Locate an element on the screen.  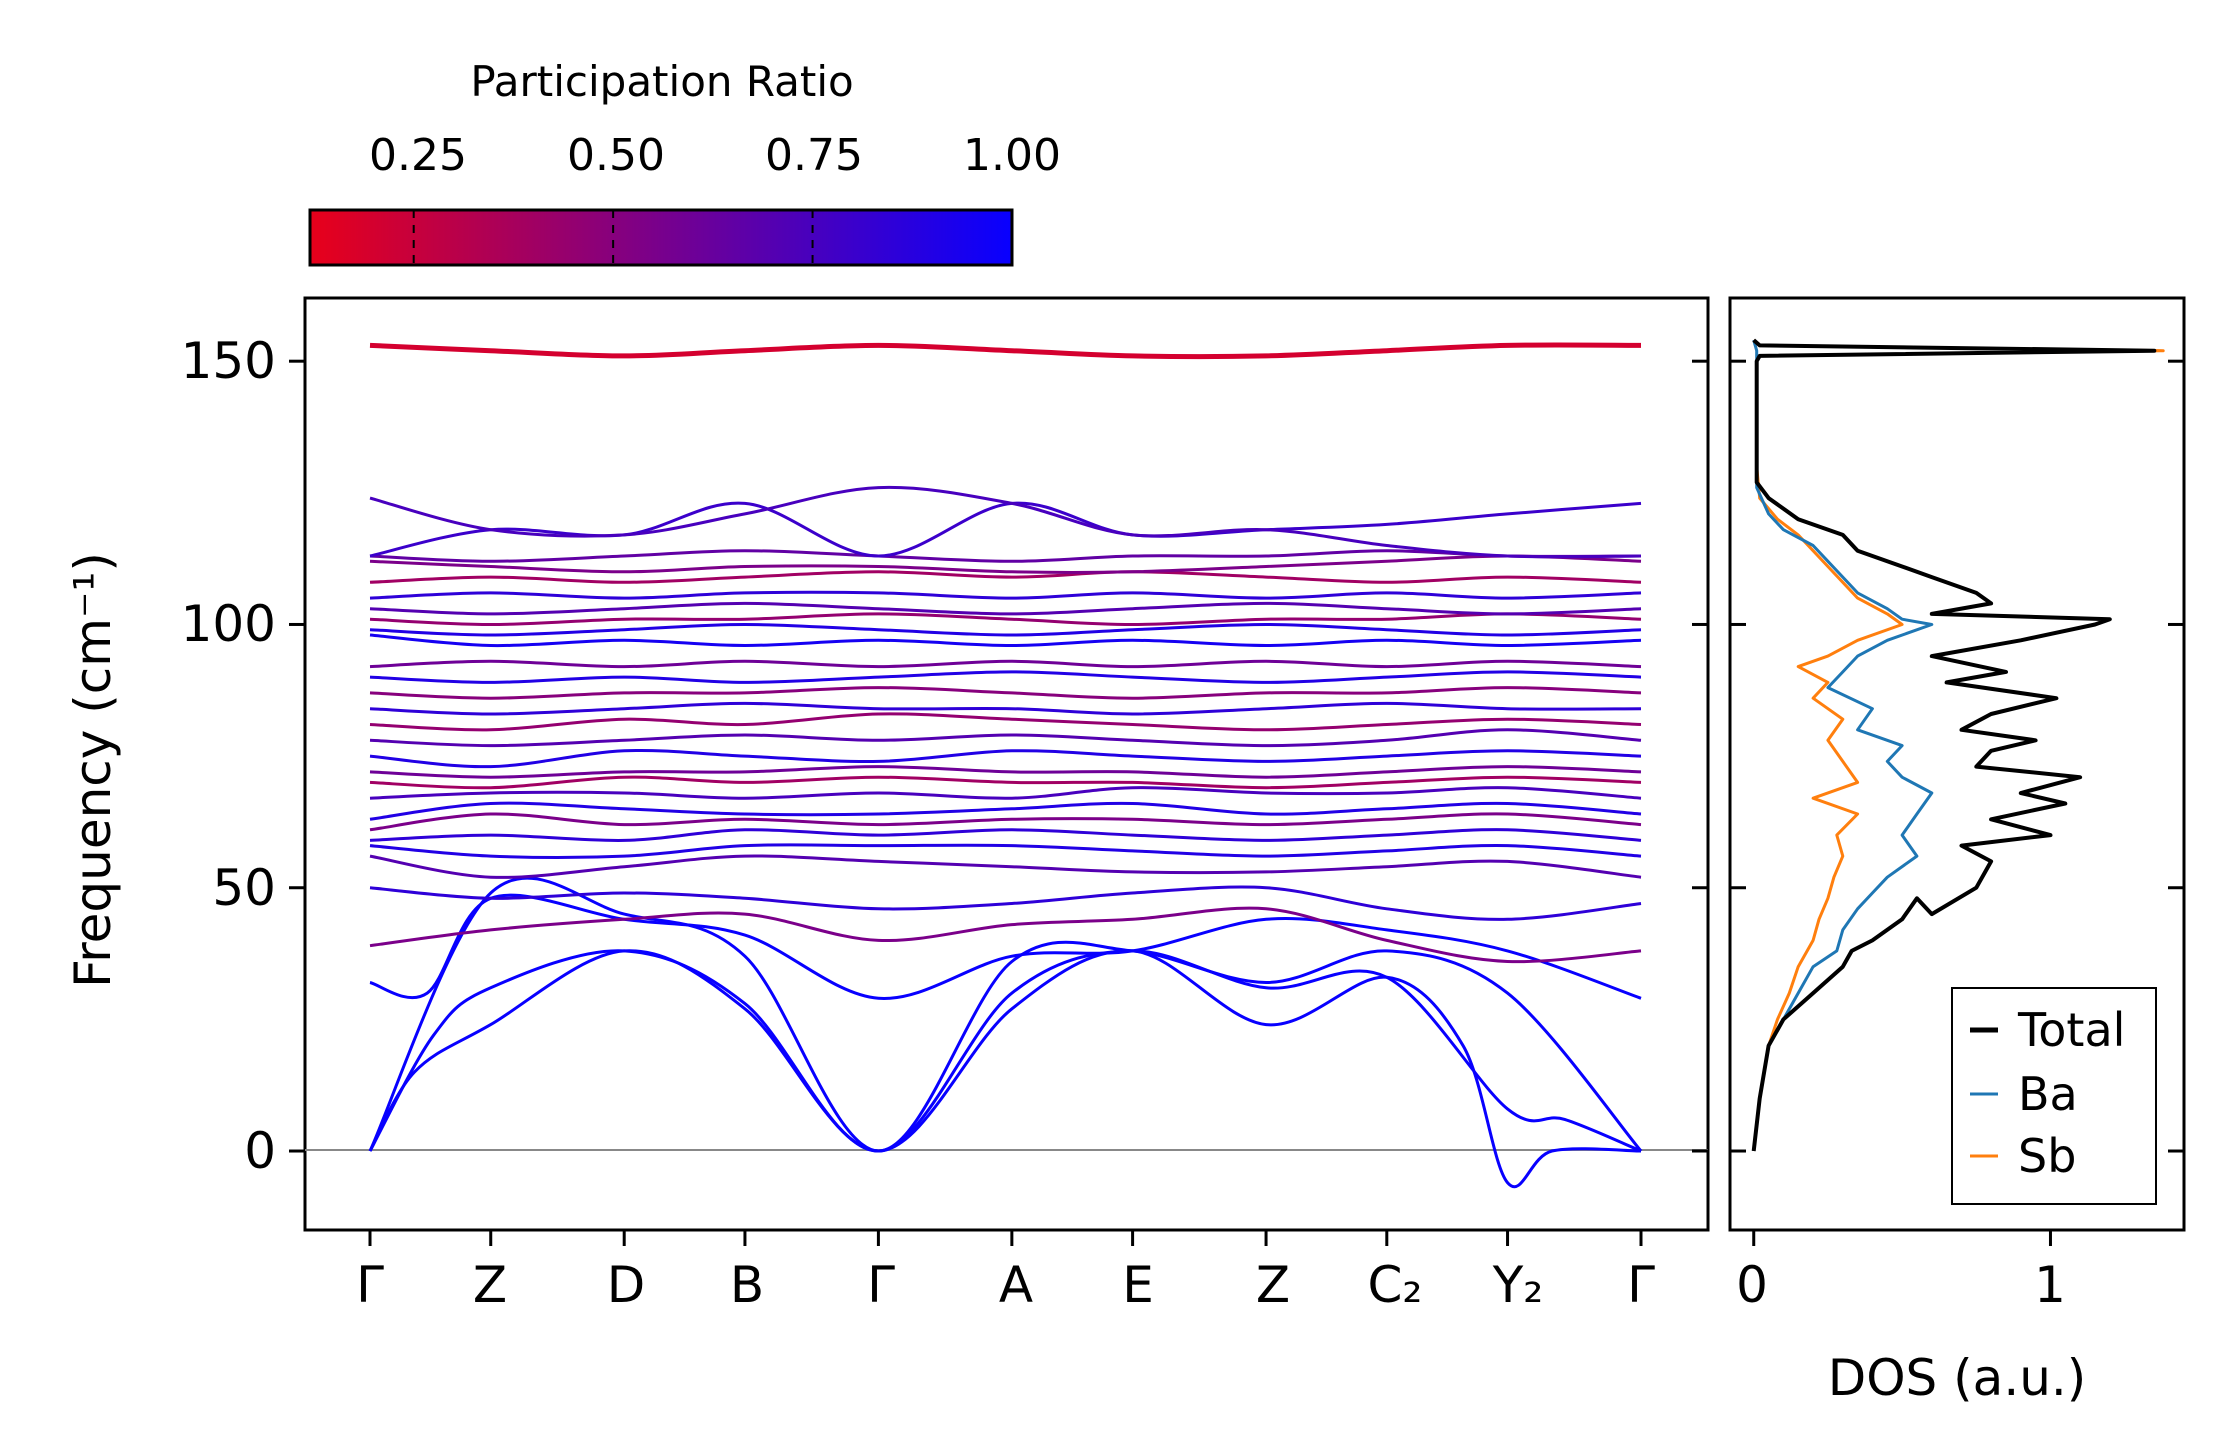
legend-box is located at coordinates (2054, 1096).